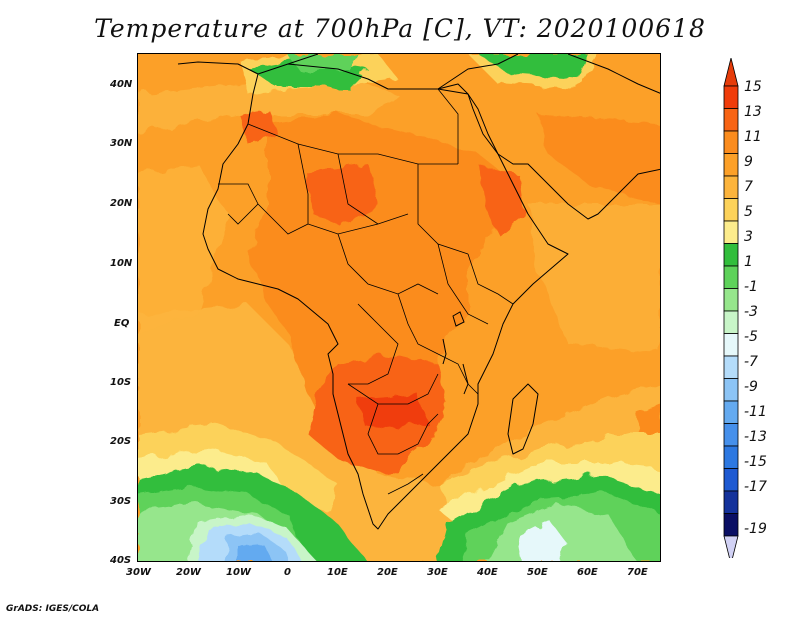  What do you see at coordinates (121, 382) in the screenshot?
I see `lat-label-10s: 10S` at bounding box center [121, 382].